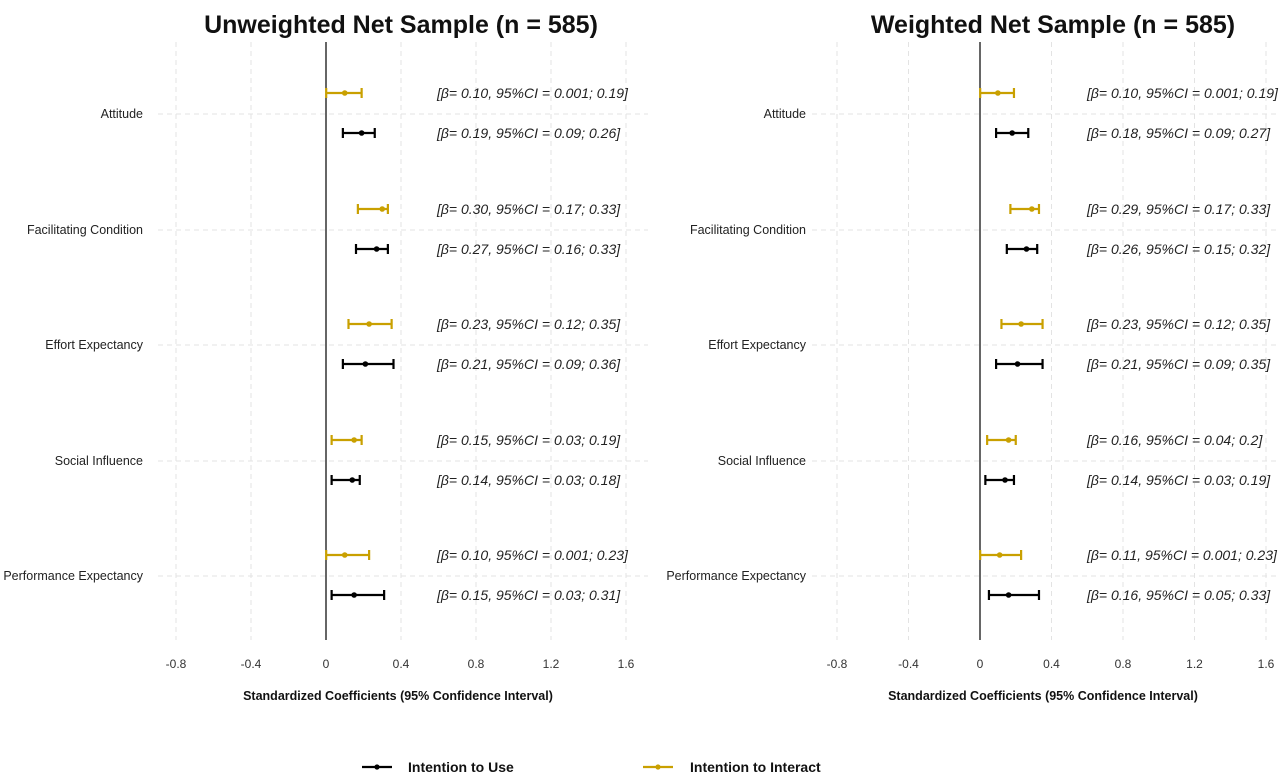  What do you see at coordinates (528, 249) in the screenshot?
I see `coefficient-annotation: [β= 0.27, 95%CI = 0.16; 0.33]` at bounding box center [528, 249].